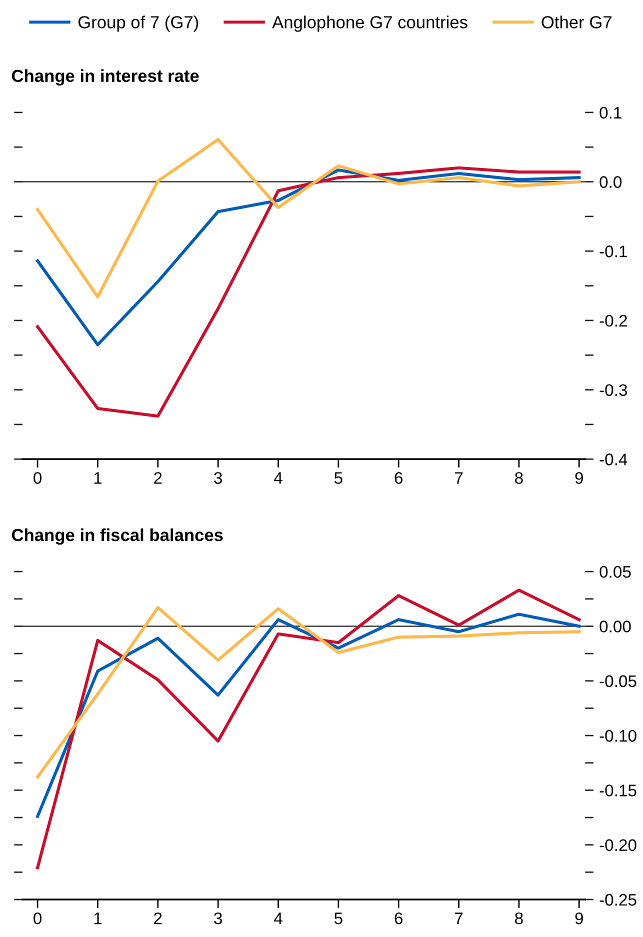 The image size is (643, 937). Describe the element at coordinates (614, 390) in the screenshot. I see `y-tick-label: -0.3` at that location.